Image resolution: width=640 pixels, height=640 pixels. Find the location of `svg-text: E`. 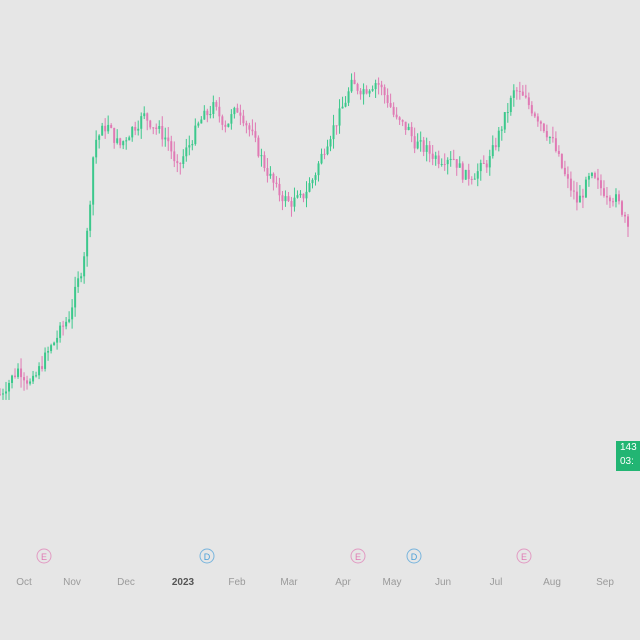

svg-text: E is located at coordinates (44, 557).